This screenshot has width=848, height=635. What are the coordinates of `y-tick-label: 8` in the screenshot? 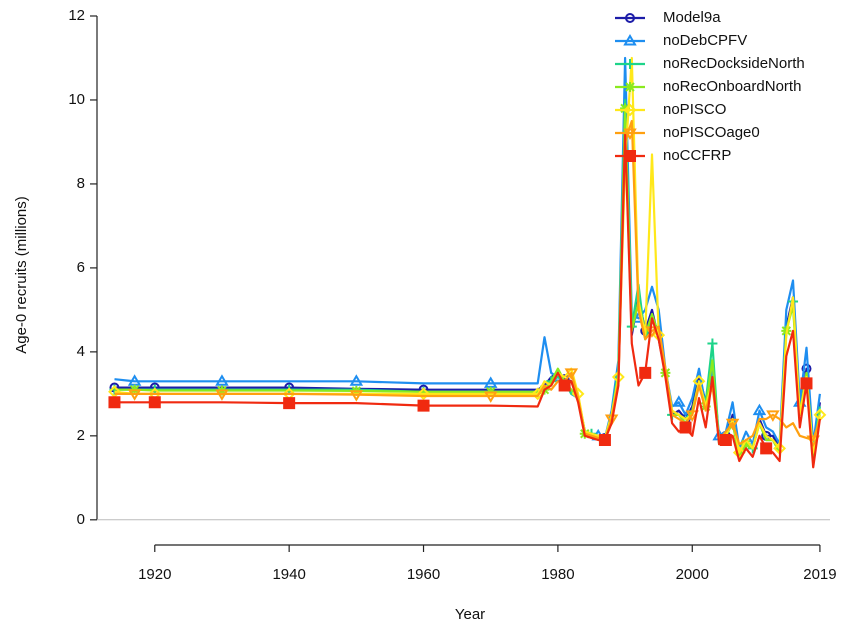 It's located at (81, 183).